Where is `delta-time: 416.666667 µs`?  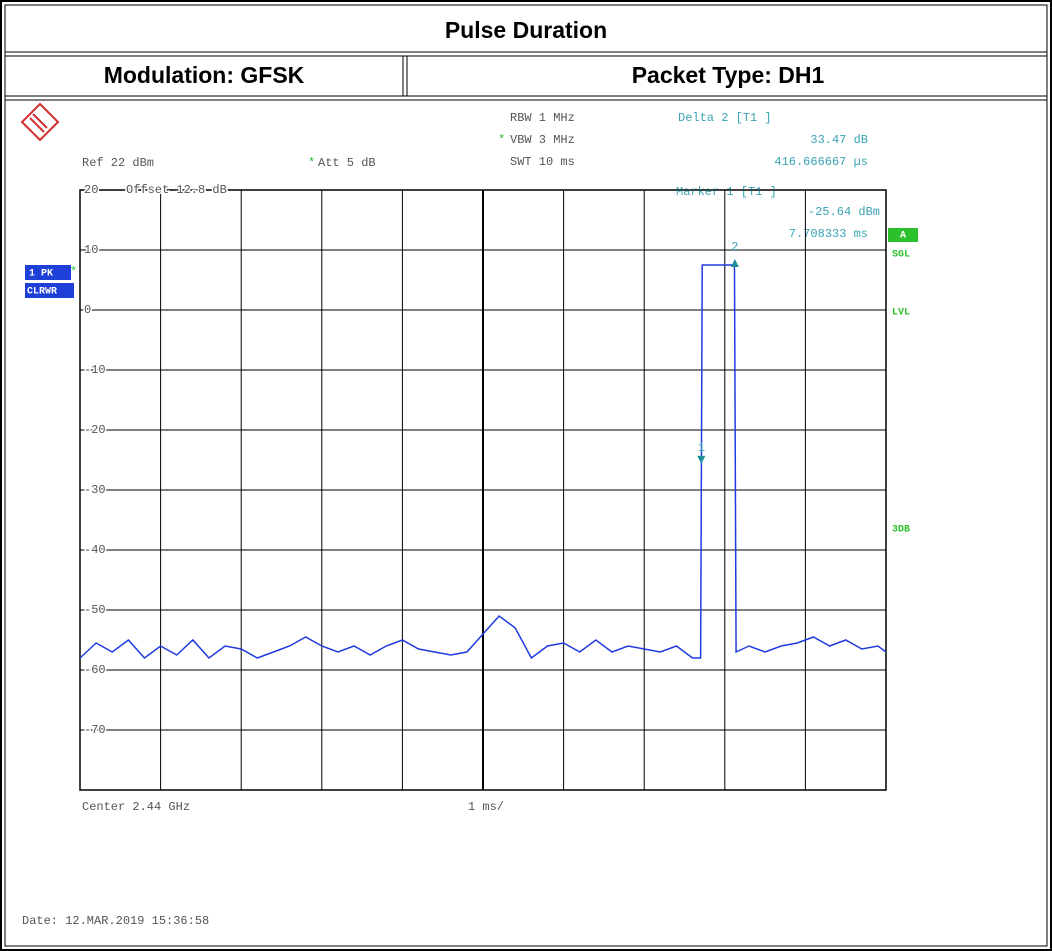
delta-time: 416.666667 µs is located at coordinates (821, 162).